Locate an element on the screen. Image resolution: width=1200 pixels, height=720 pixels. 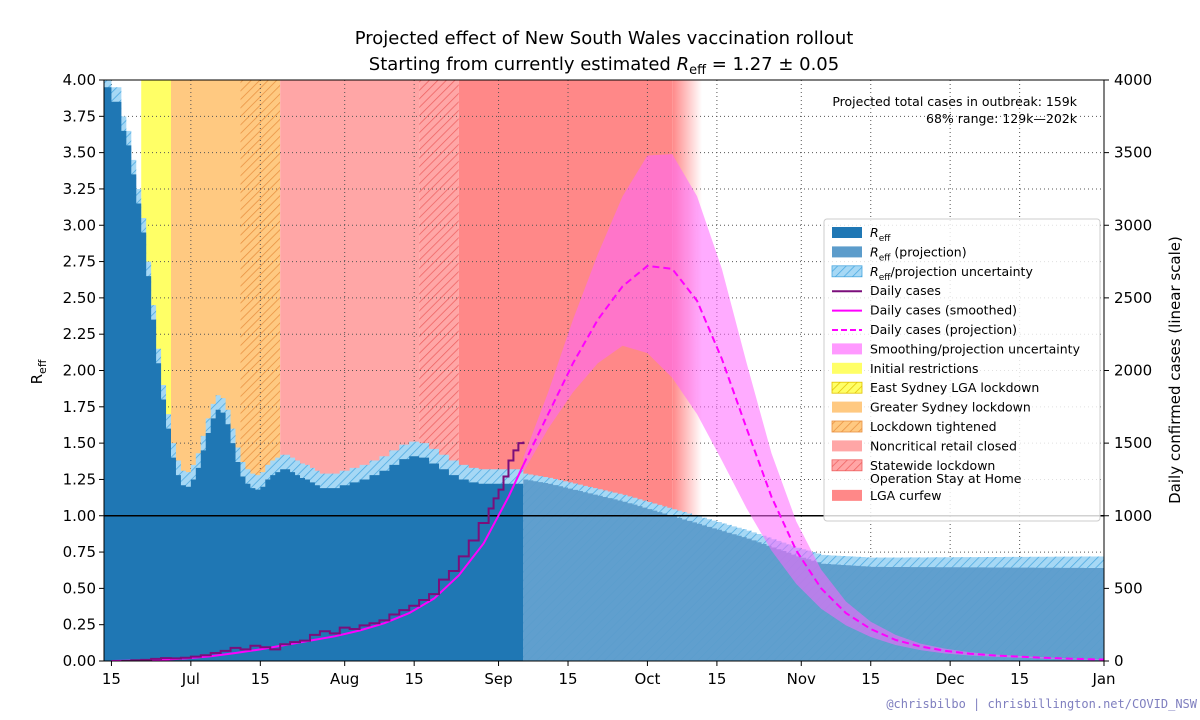
x-axis: 15 Jul 15 Aug 15 Sep 15 Oct 15 Nov 15 Dec 15 Jan is located at coordinates (609, 674).